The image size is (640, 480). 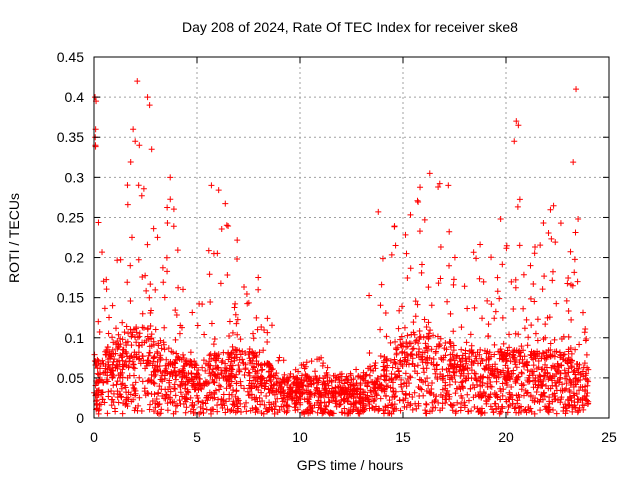 I want to click on y-tick-label: 0.1, so click(x=75, y=338).